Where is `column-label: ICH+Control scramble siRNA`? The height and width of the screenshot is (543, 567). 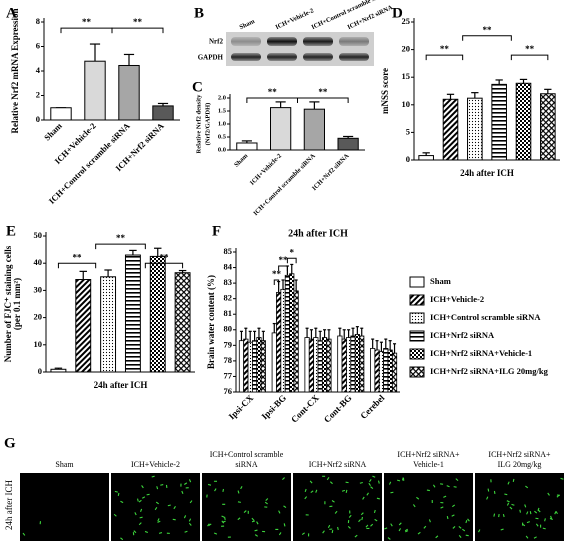 column-label: ICH+Control scramble siRNA is located at coordinates (246, 459).